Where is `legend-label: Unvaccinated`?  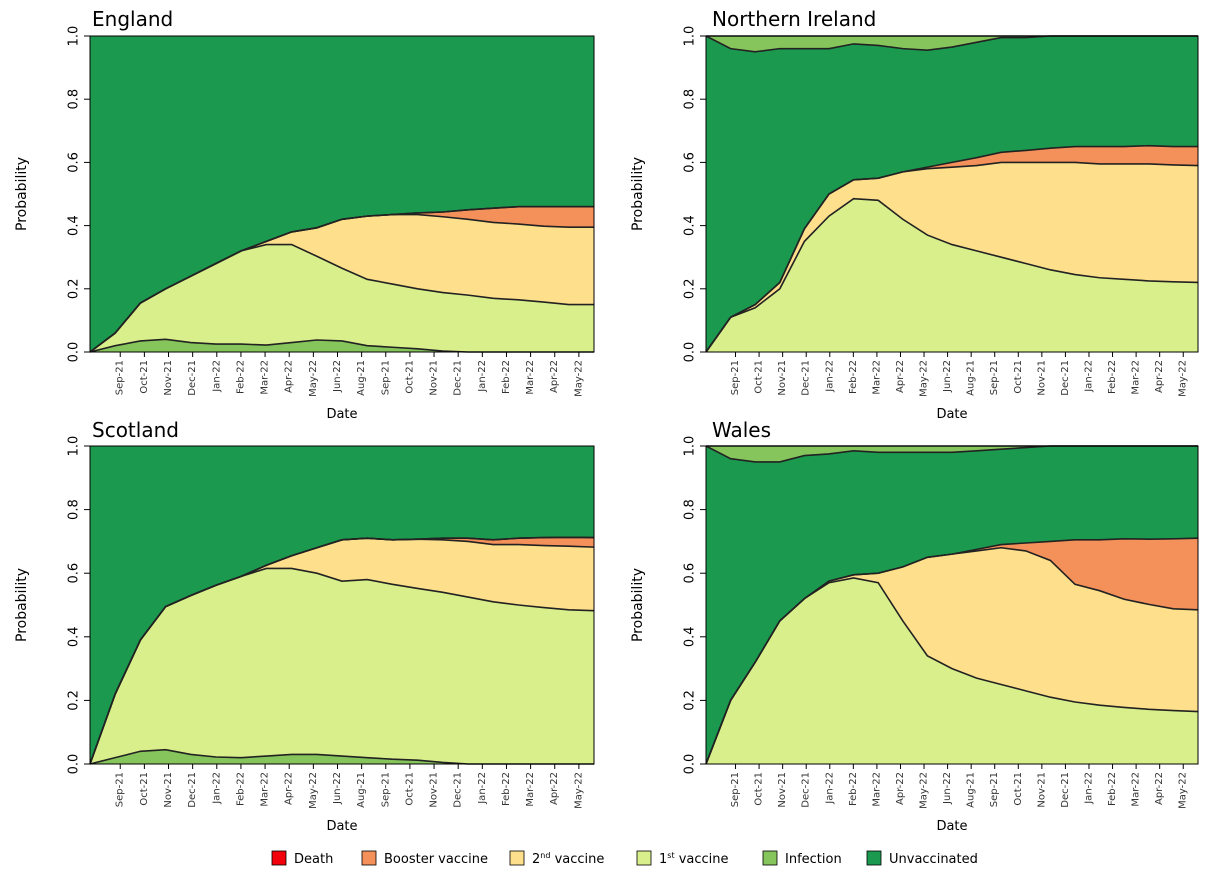 legend-label: Unvaccinated is located at coordinates (933, 859).